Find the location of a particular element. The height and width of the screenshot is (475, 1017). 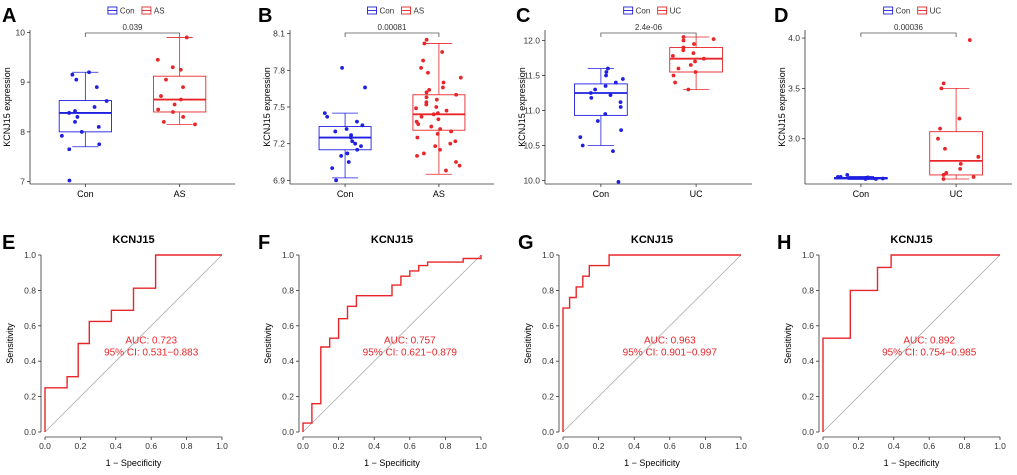

p-value-label: 2.4e-06 is located at coordinates (649, 27).